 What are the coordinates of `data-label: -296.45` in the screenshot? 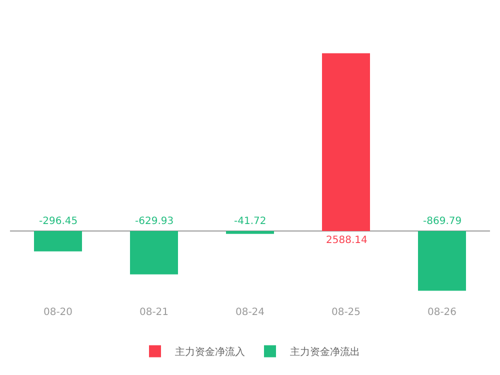 It's located at (58, 221).